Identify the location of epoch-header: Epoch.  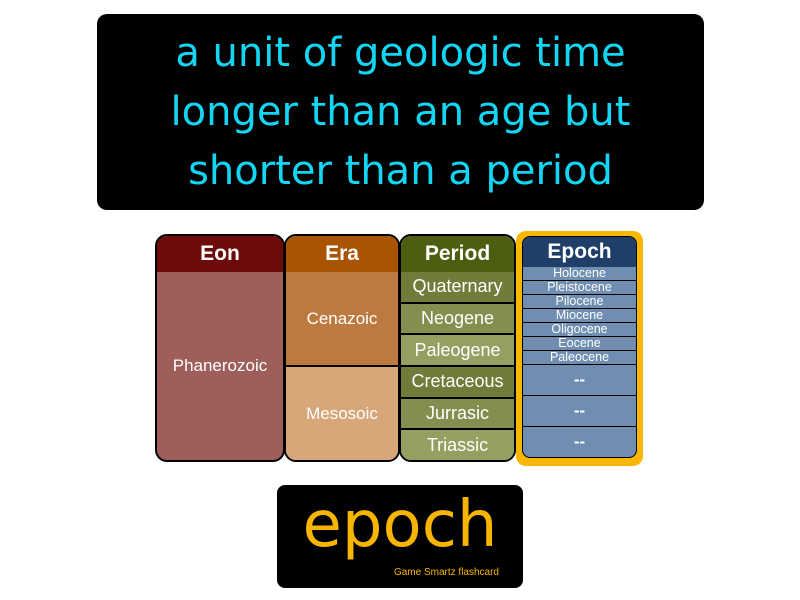
(579, 252).